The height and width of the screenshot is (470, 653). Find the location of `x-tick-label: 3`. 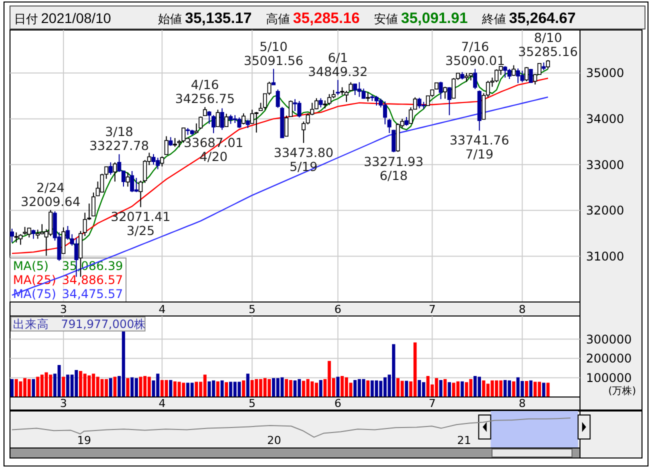

x-tick-label: 3 is located at coordinates (63, 309).